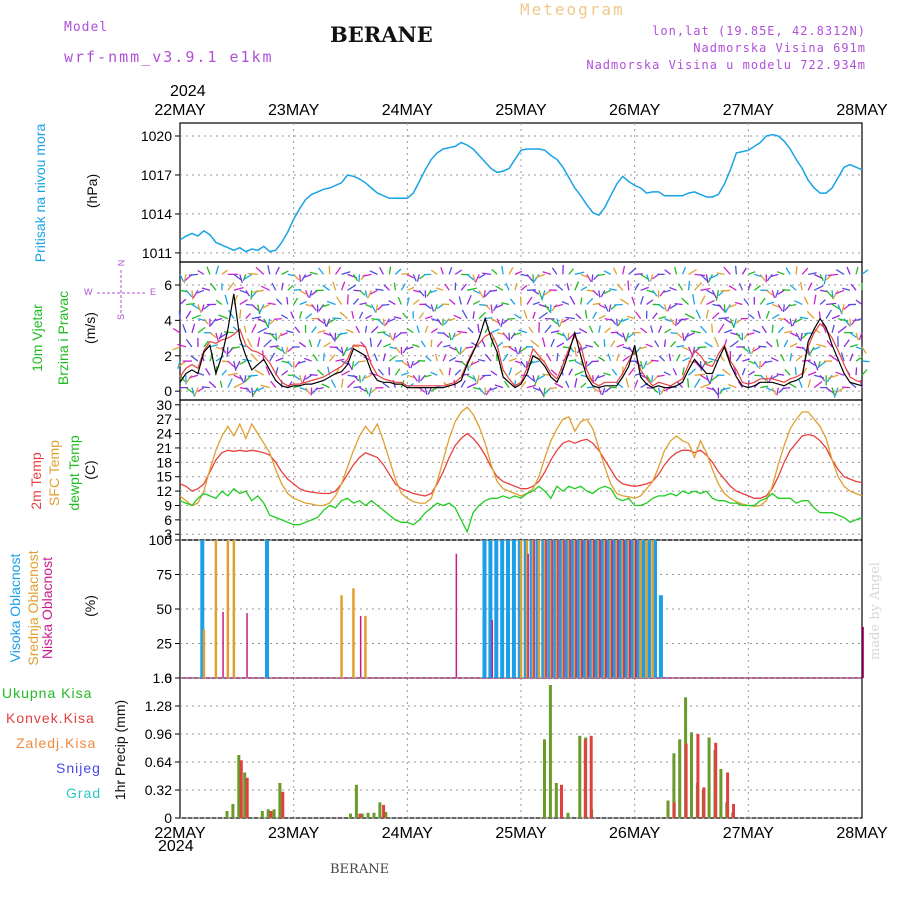  What do you see at coordinates (168, 520) in the screenshot?
I see `y-tick-label: 6` at bounding box center [168, 520].